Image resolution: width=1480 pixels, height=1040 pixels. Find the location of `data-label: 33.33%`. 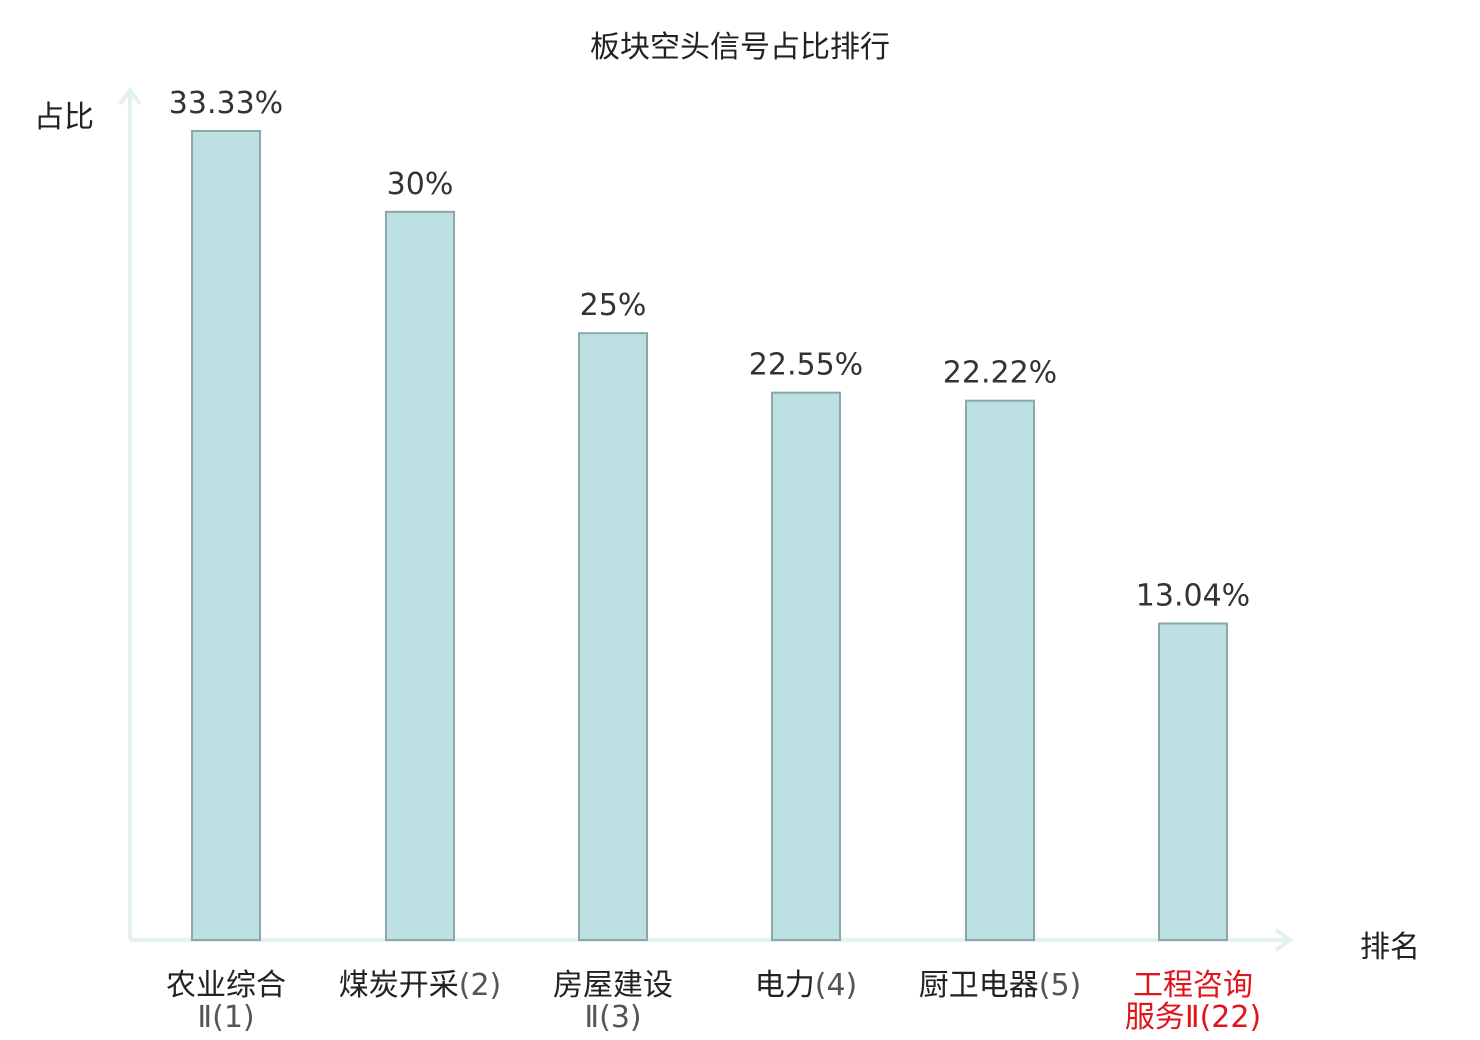

data-label: 33.33% is located at coordinates (226, 103).